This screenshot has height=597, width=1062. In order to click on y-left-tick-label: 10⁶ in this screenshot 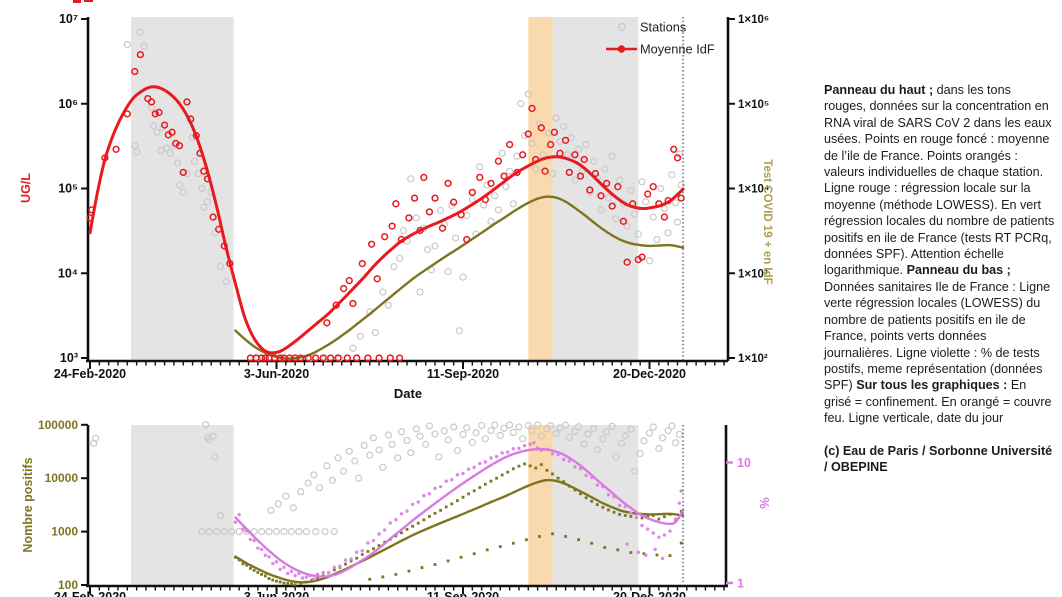, I will do `click(68, 104)`.